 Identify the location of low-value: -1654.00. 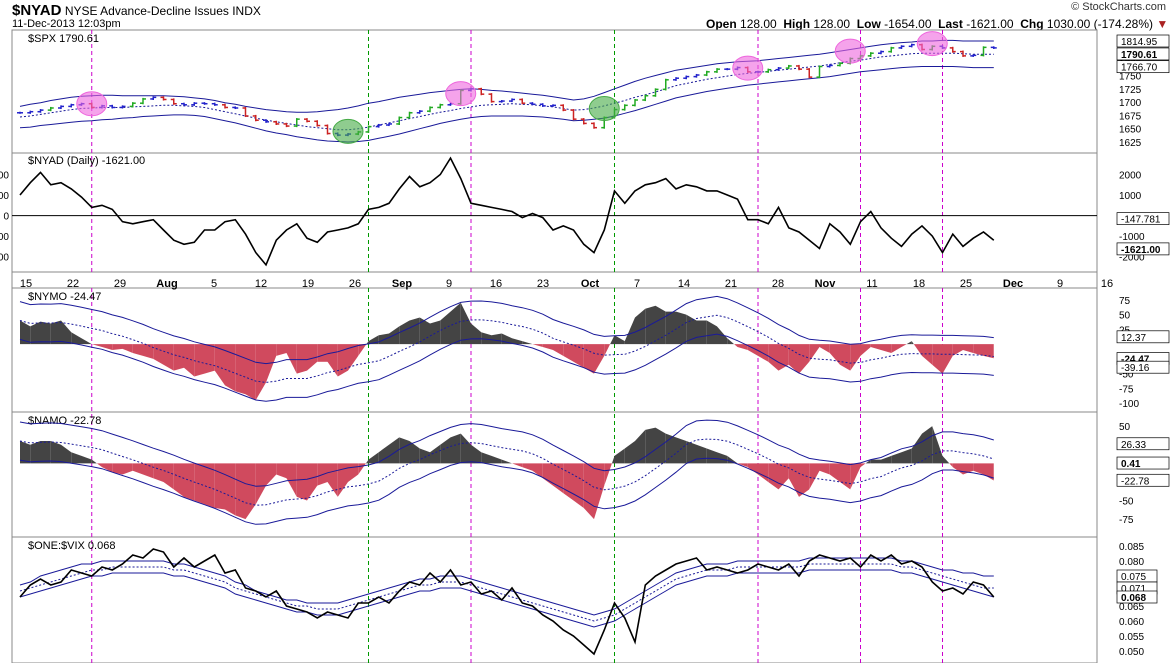
(908, 24).